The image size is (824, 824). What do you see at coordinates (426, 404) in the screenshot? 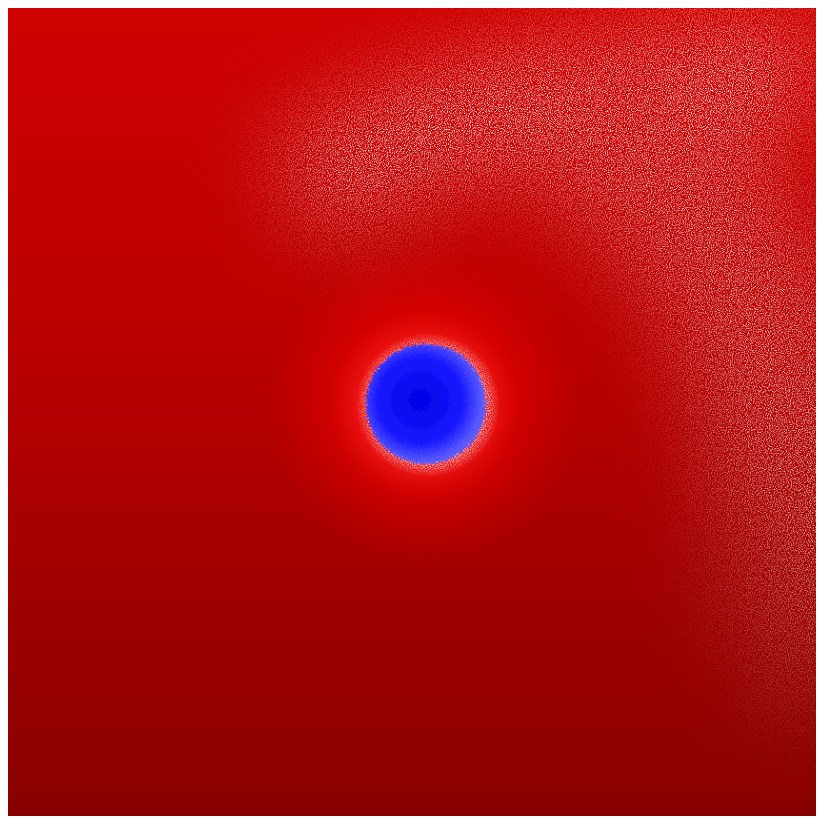
I see `blue-disc` at bounding box center [426, 404].